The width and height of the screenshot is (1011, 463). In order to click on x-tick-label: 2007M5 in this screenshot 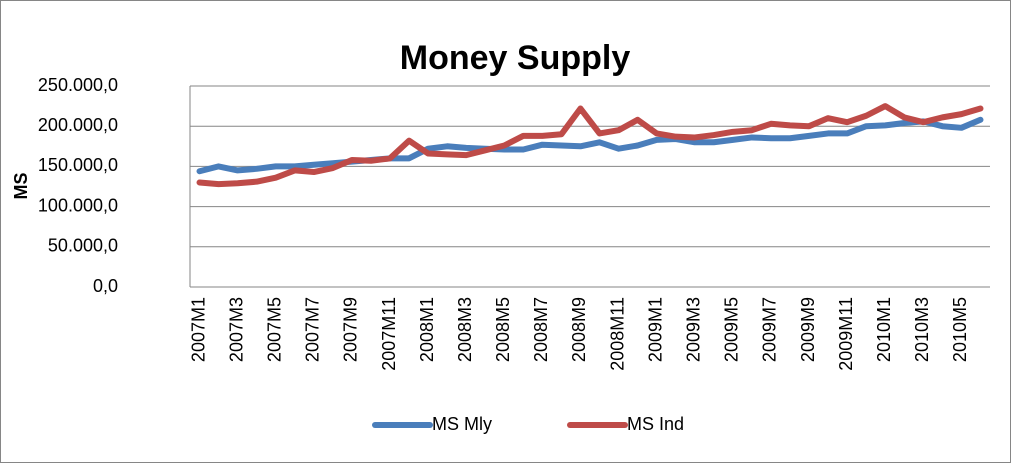, I will do `click(274, 329)`.